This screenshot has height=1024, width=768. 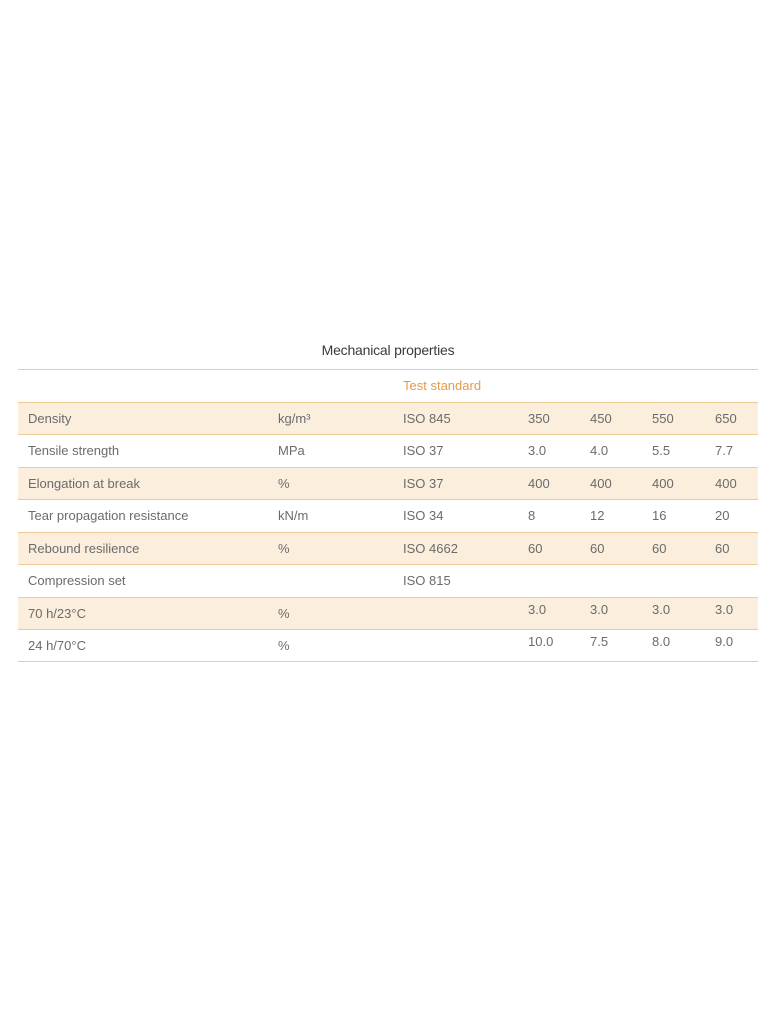 I want to click on property-name: Density, so click(x=50, y=418).